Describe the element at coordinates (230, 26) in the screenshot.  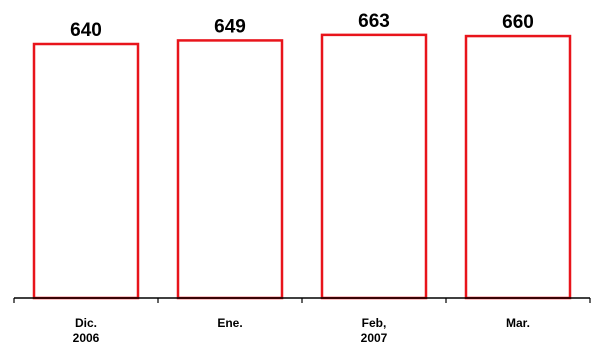
I see `data-label: 649` at that location.